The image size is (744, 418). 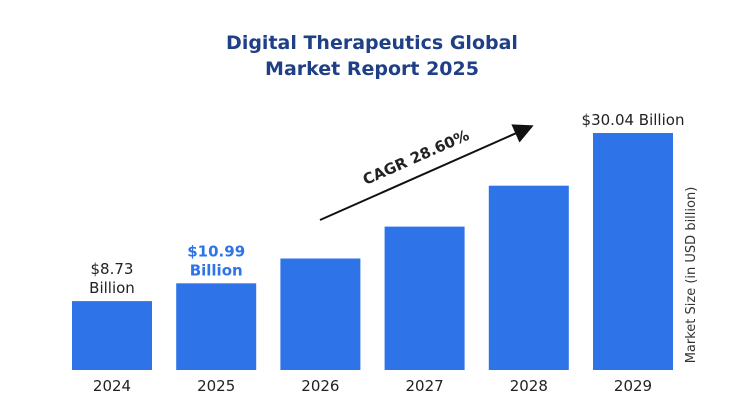 What do you see at coordinates (112, 335) in the screenshot?
I see `bar-2024` at bounding box center [112, 335].